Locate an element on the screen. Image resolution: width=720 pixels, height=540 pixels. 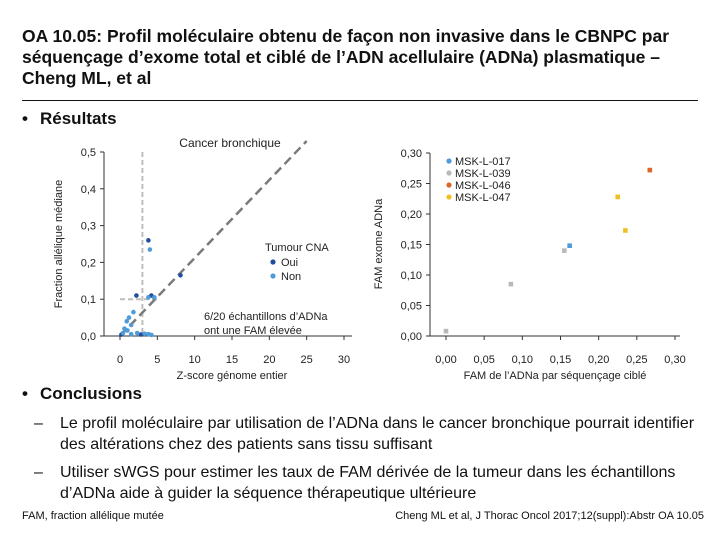
left-chart-legend-title: Tumour CNA is located at coordinates (297, 248).